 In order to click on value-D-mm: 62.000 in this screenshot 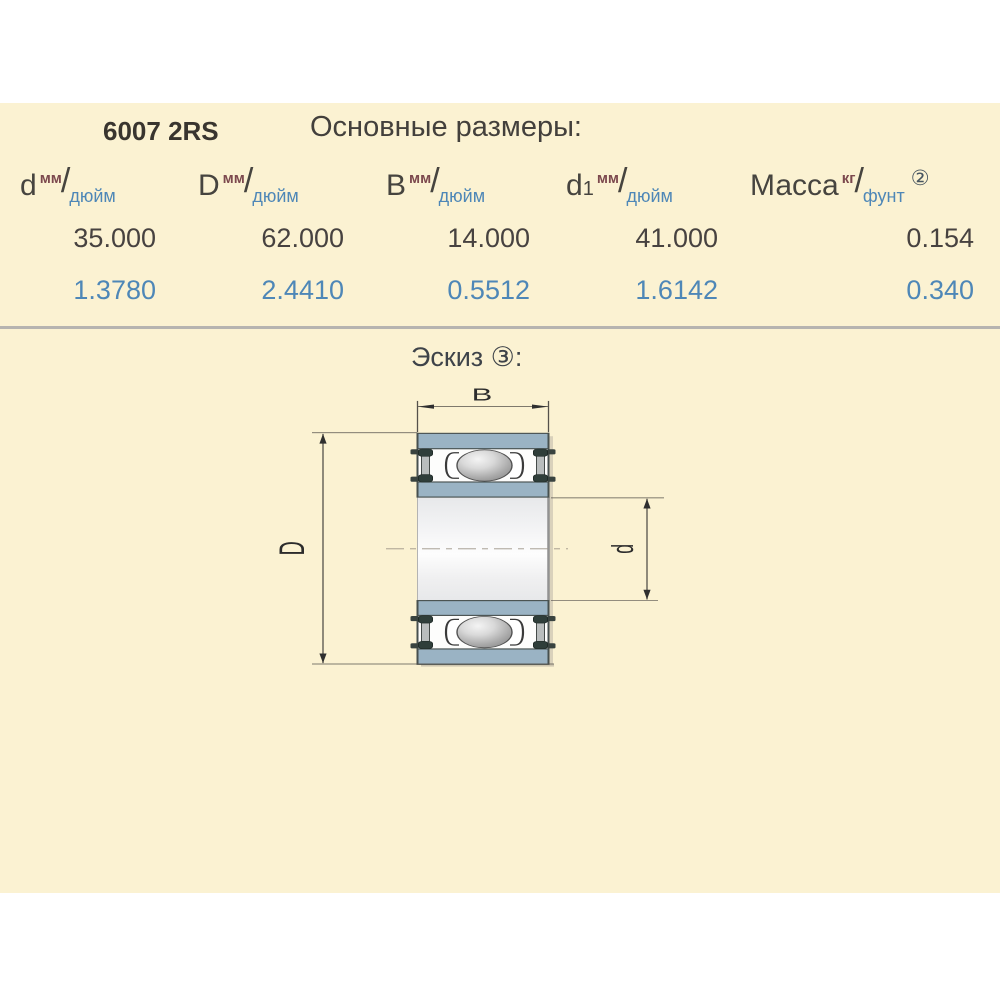, I will do `click(302, 238)`.